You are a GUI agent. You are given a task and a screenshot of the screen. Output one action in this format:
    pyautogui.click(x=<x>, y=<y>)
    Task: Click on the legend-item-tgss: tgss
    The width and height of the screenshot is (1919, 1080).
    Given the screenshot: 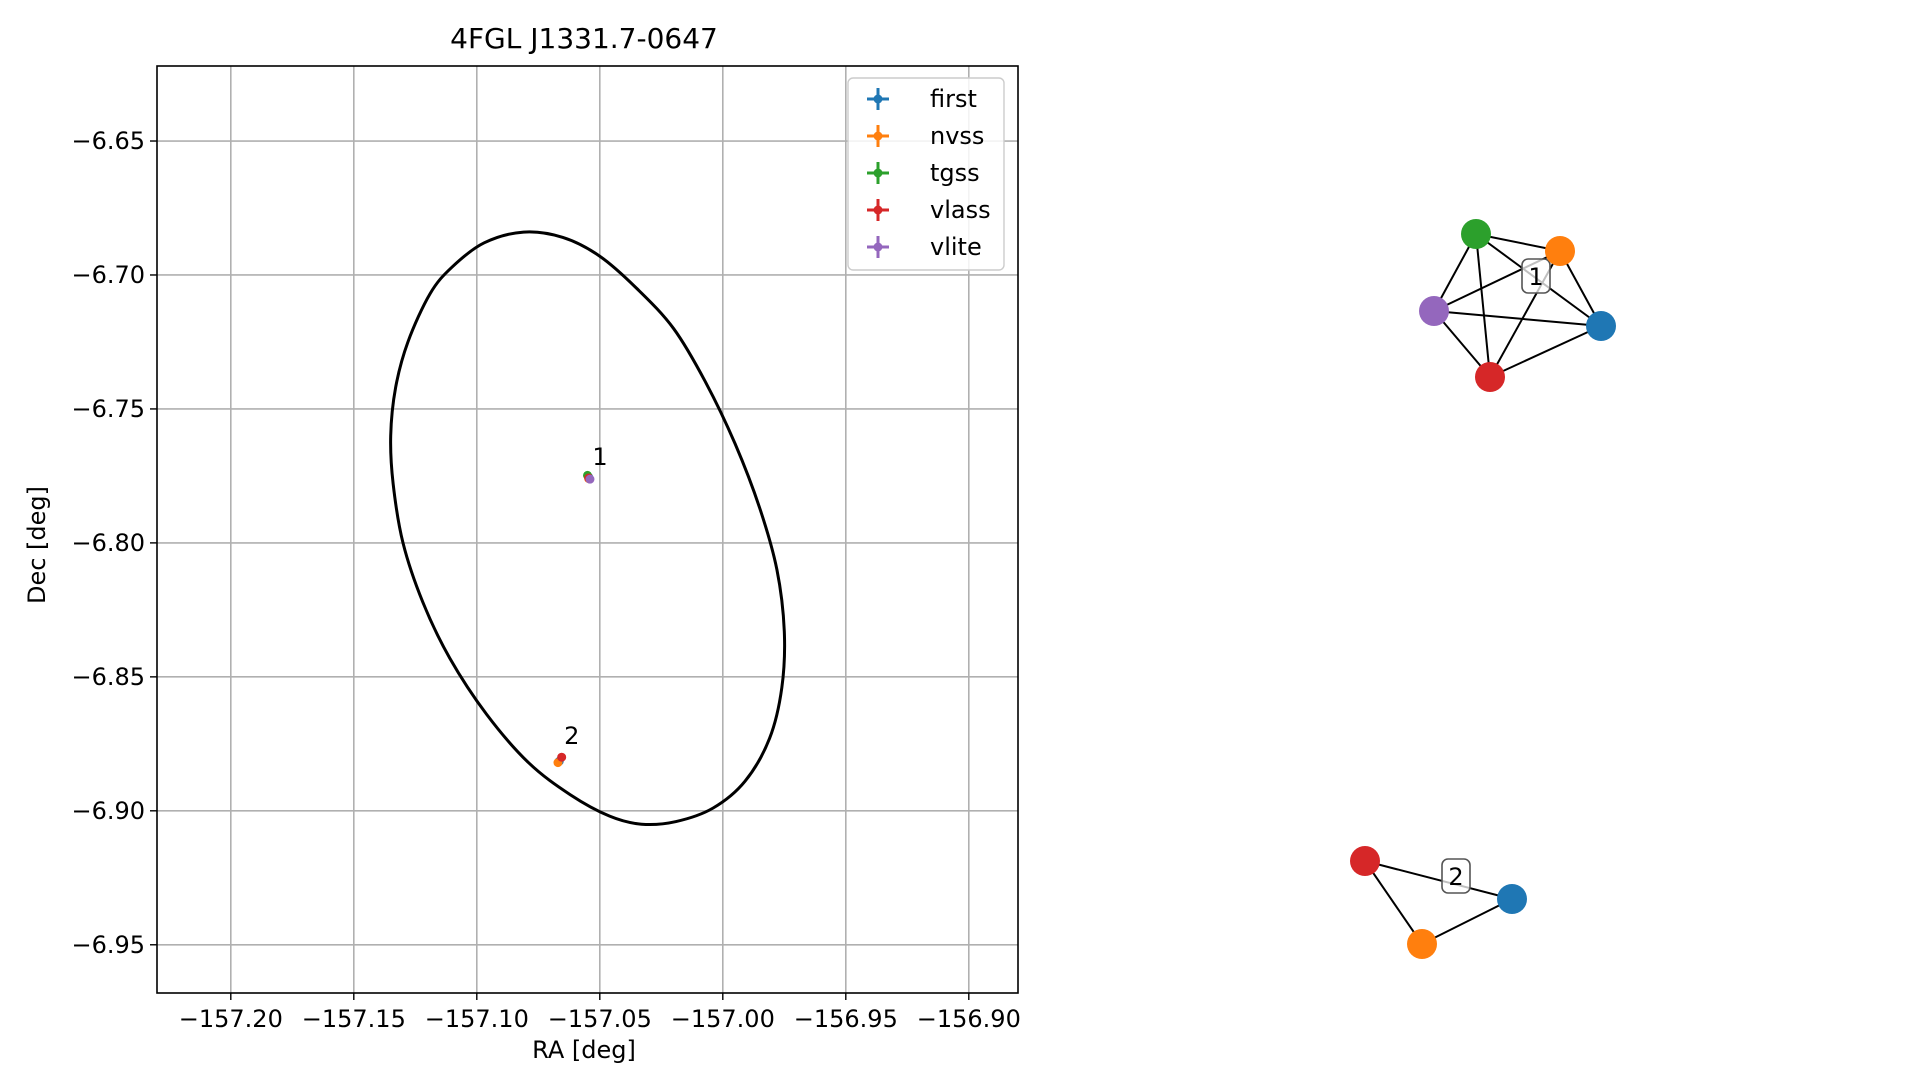 What is the action you would take?
    pyautogui.click(x=923, y=173)
    